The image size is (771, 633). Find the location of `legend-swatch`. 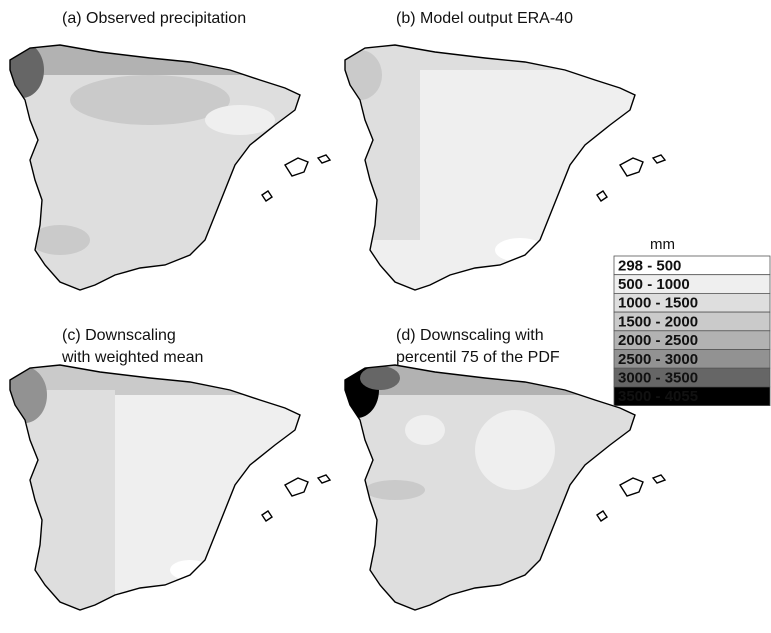

legend-swatch is located at coordinates (692, 396).